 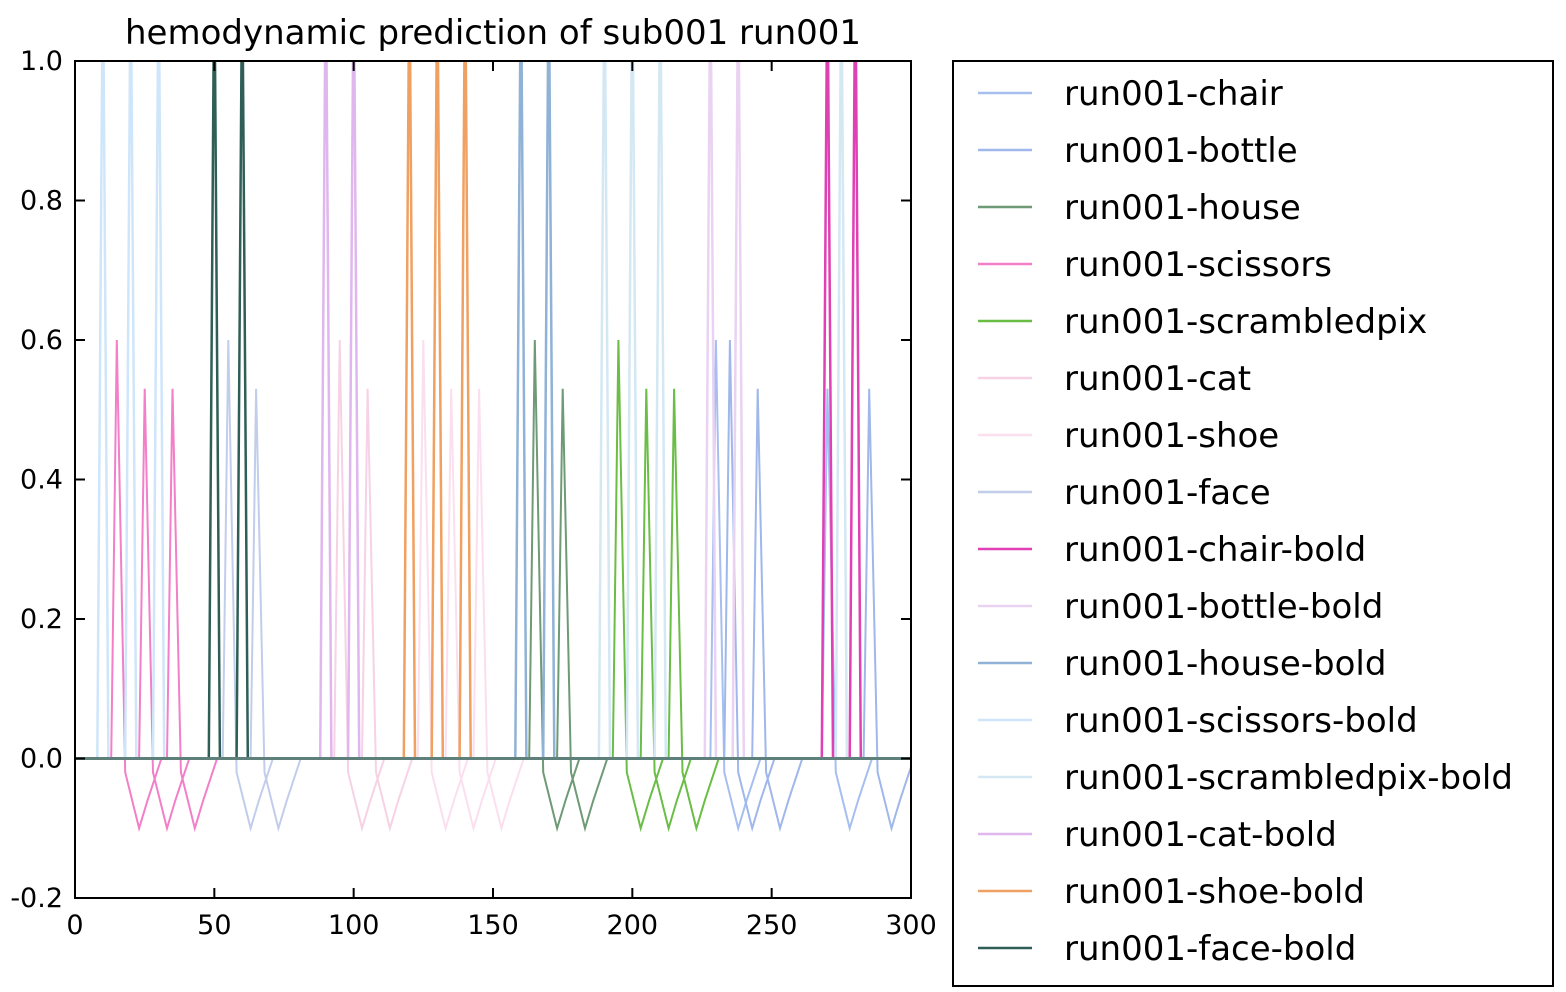 I want to click on legend-label: run001-scissors-bold, so click(x=1241, y=721).